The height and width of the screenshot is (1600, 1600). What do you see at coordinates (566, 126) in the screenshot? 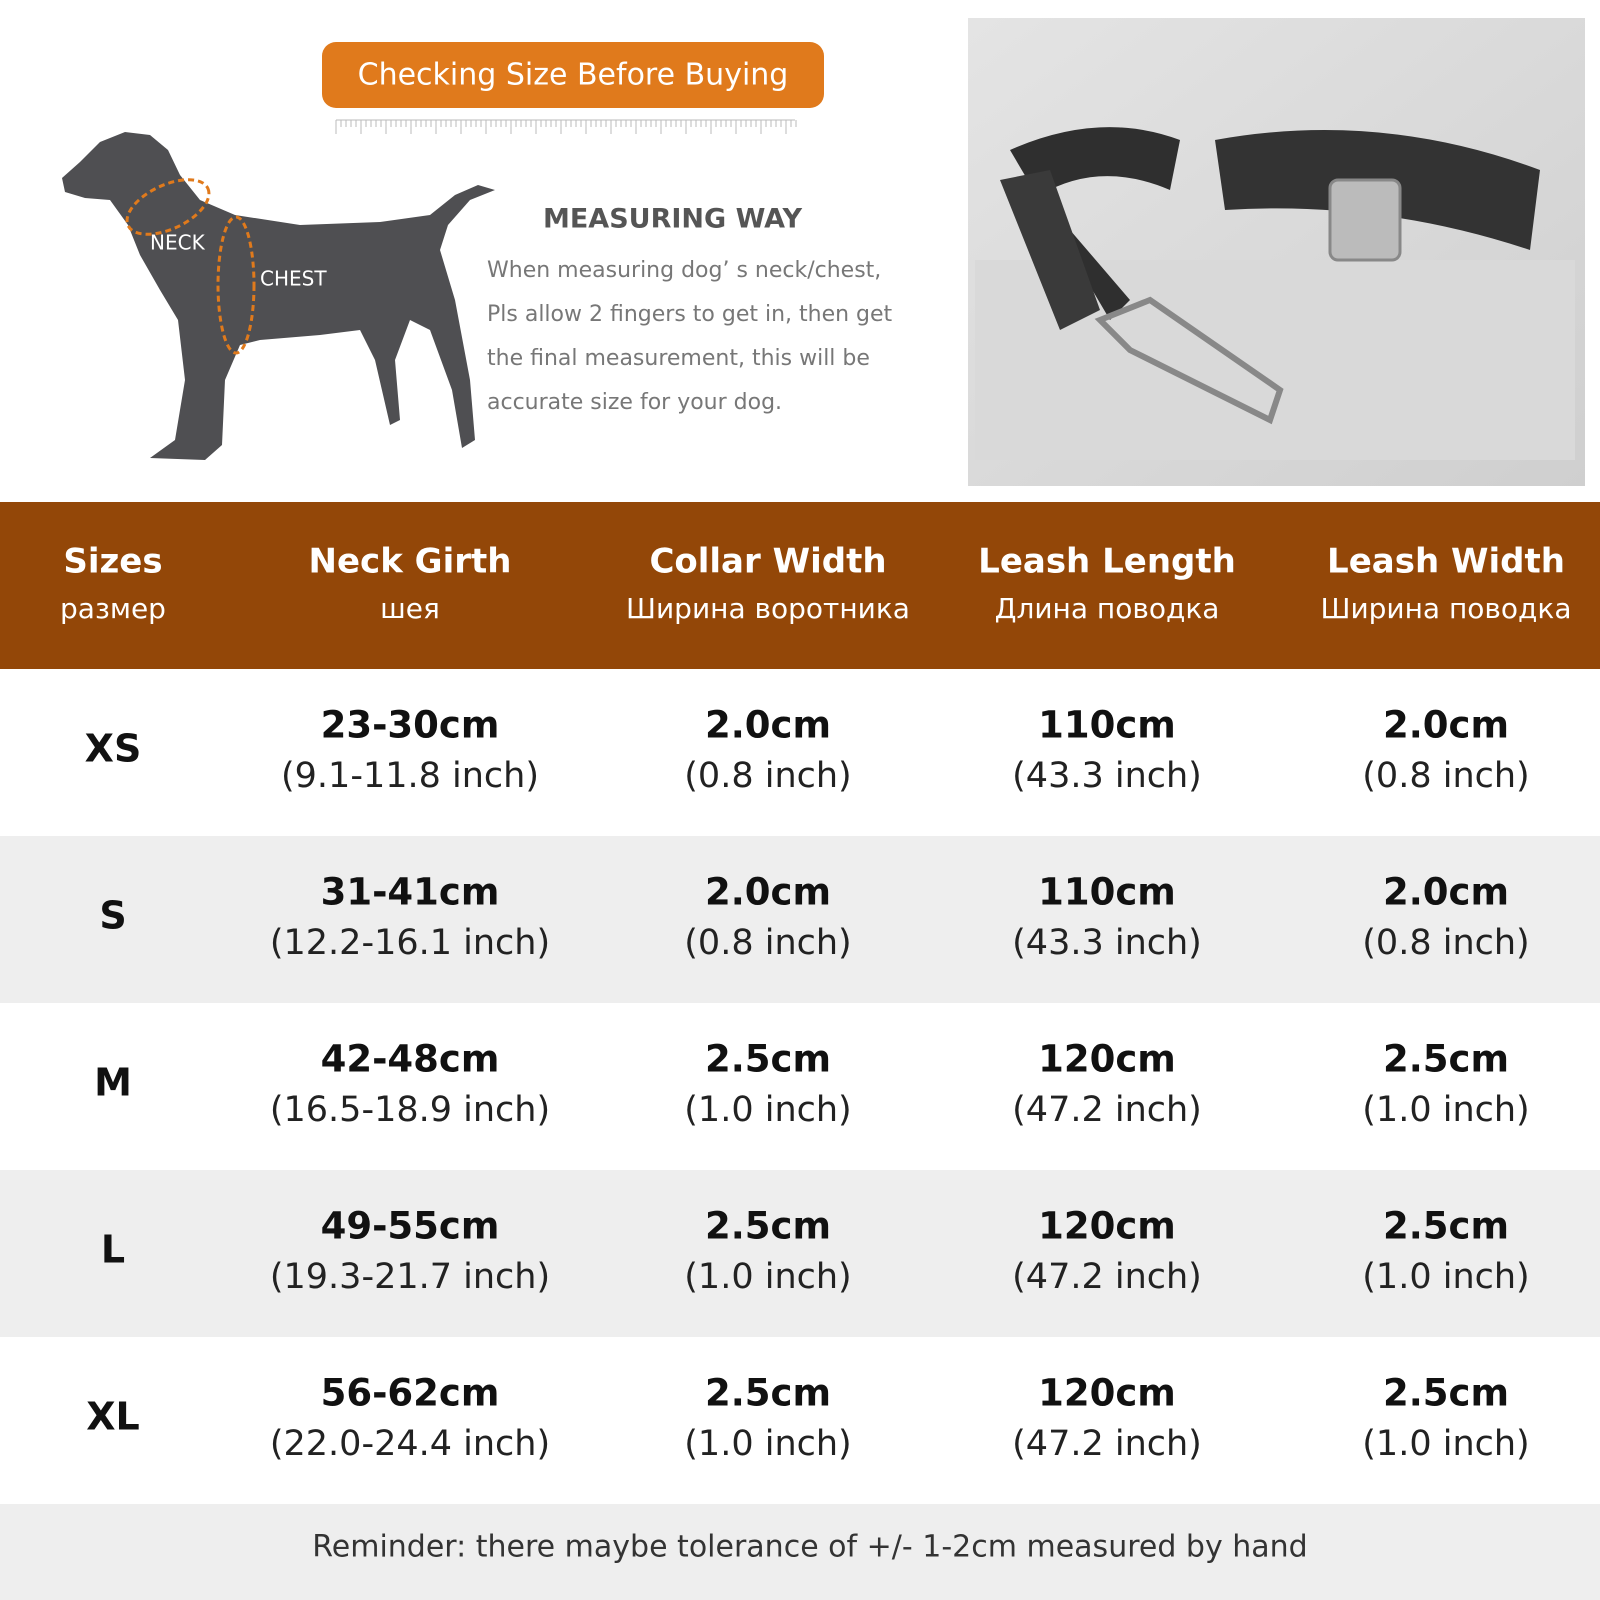
I see `ruler` at bounding box center [566, 126].